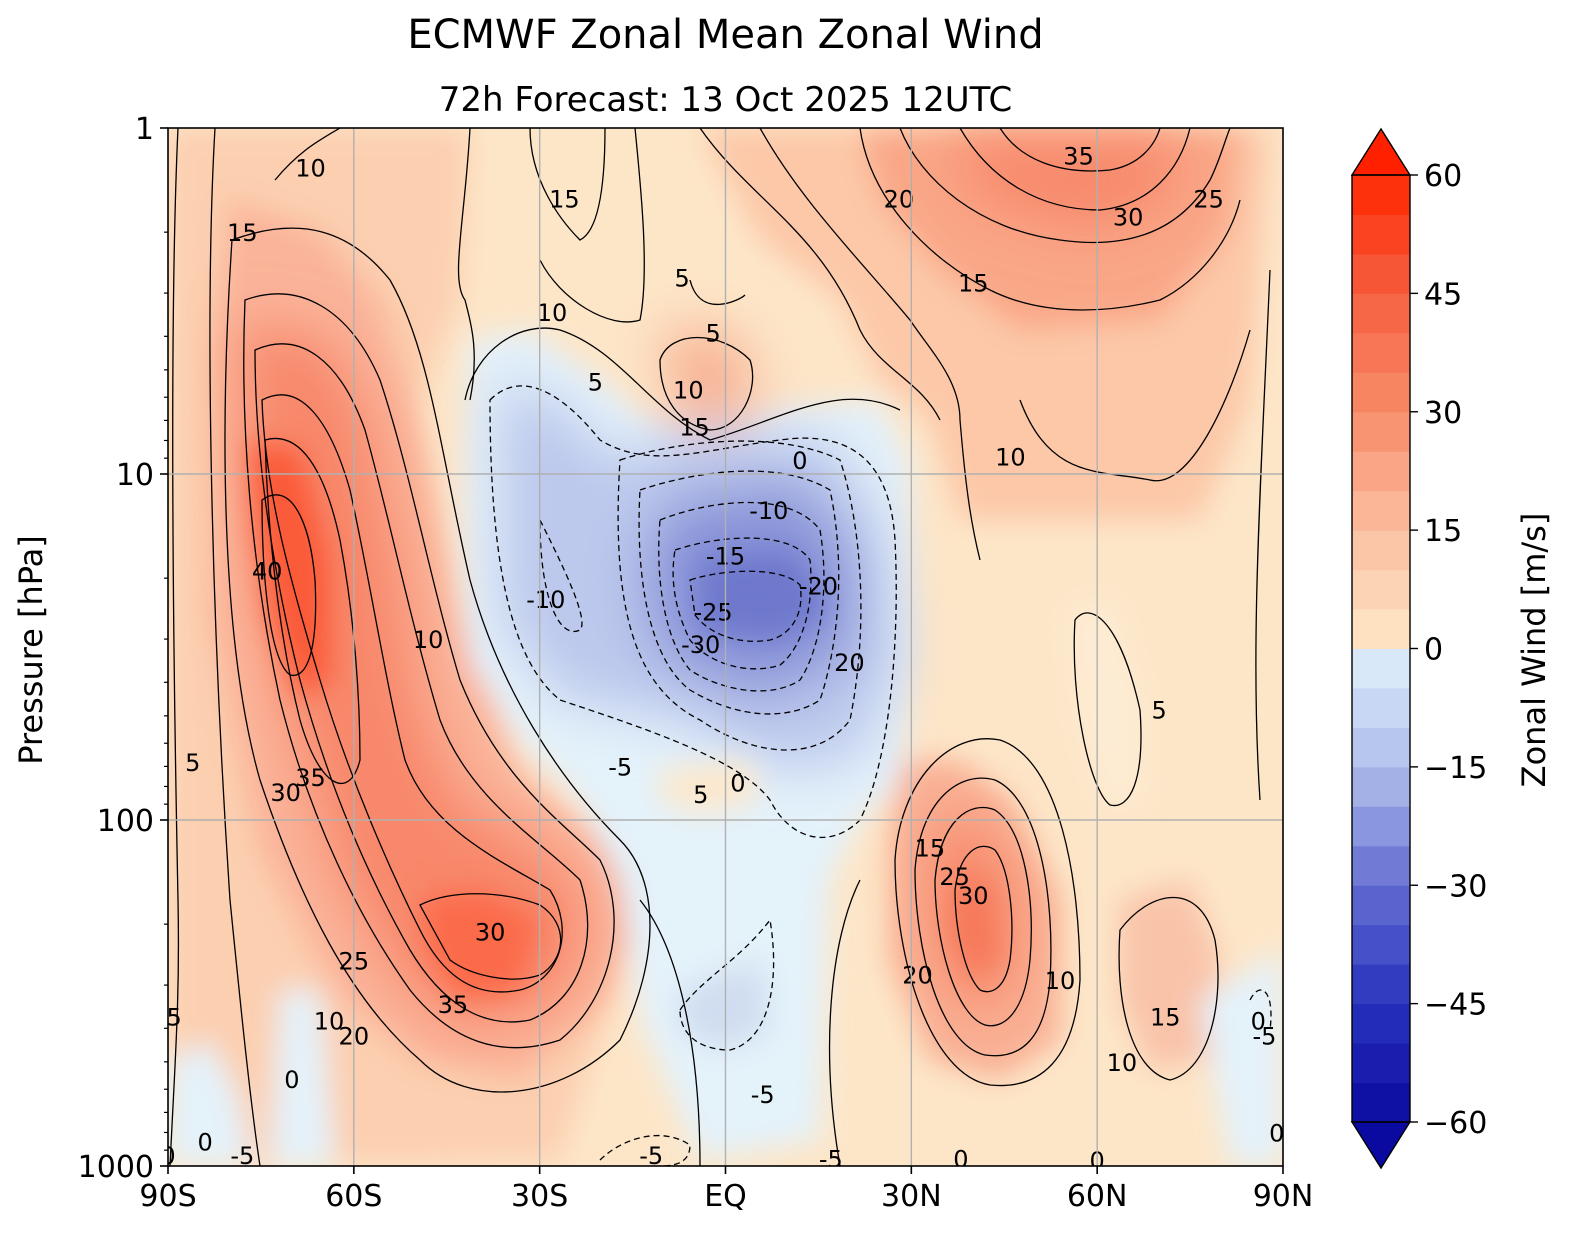 Image resolution: width=1572 pixels, height=1235 pixels. What do you see at coordinates (725, 35) in the screenshot?
I see `chart-title: ECMWF Zonal Mean Zonal Wind` at bounding box center [725, 35].